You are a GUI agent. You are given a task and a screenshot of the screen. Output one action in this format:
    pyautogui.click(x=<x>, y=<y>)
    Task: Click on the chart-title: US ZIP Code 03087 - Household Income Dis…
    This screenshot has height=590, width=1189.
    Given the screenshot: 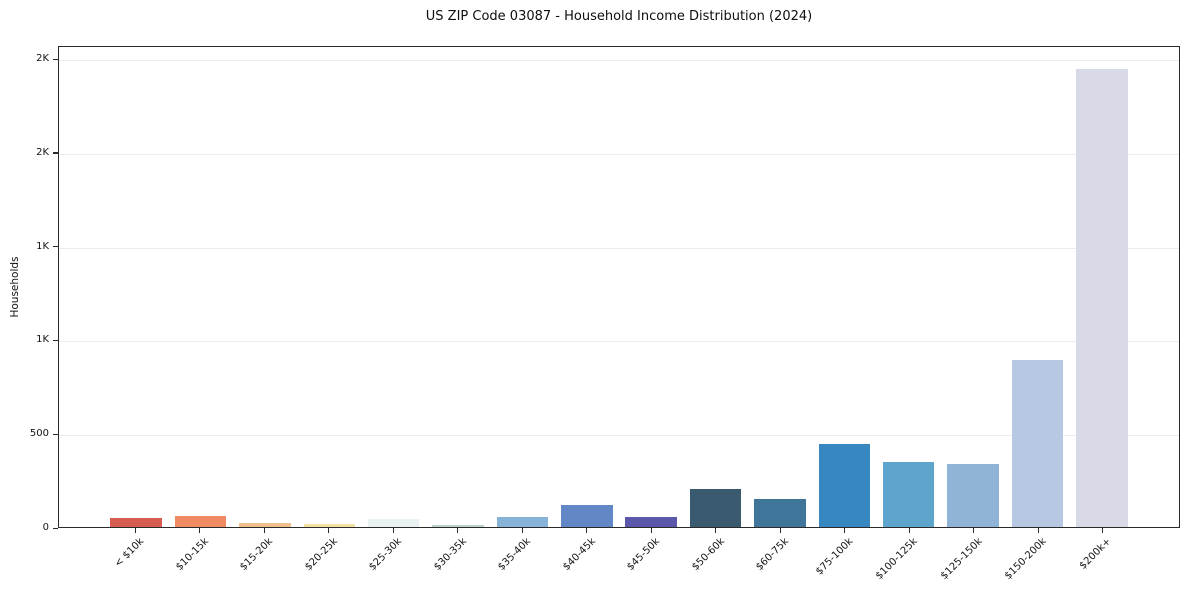 What is the action you would take?
    pyautogui.click(x=619, y=16)
    